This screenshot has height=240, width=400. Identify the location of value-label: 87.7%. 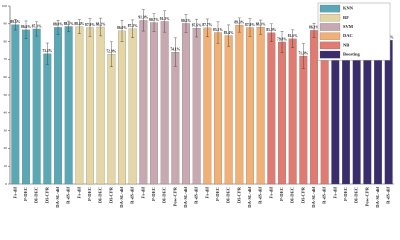
(207, 25).